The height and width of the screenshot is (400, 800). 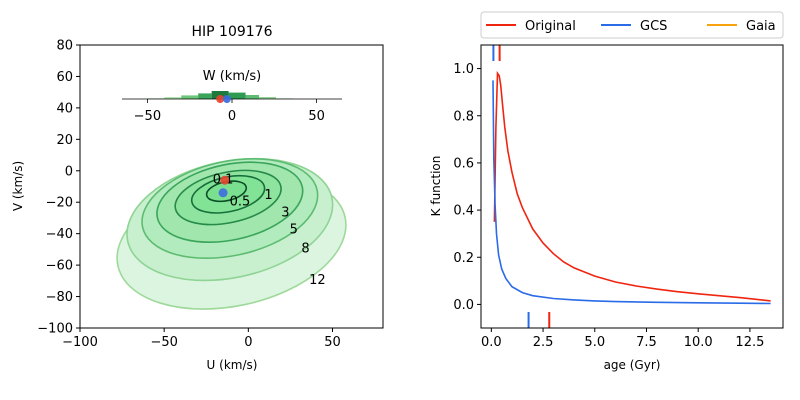 I want to click on w-histogram-inset: W (km/s) −50 0 50, so click(x=232, y=96).